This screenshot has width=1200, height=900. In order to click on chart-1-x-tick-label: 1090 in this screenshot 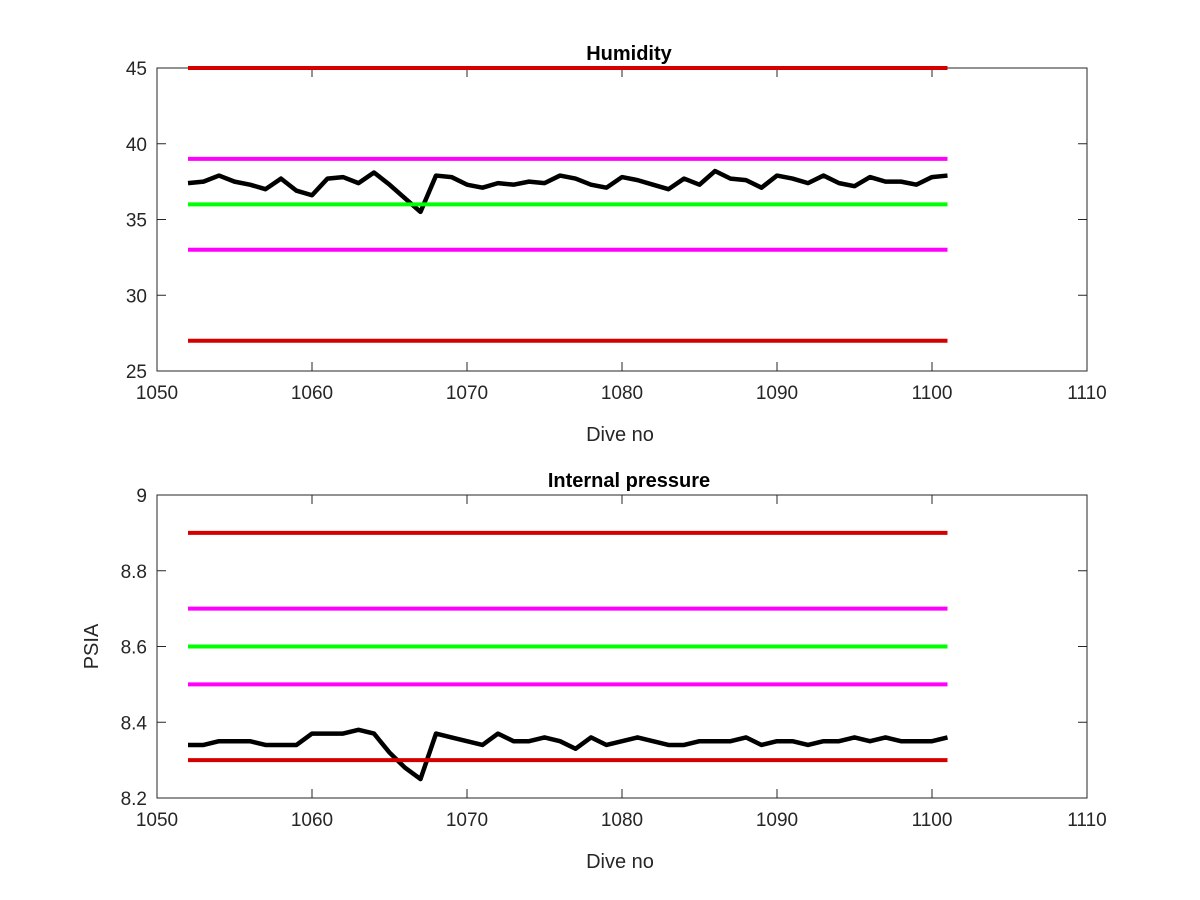, I will do `click(777, 393)`.